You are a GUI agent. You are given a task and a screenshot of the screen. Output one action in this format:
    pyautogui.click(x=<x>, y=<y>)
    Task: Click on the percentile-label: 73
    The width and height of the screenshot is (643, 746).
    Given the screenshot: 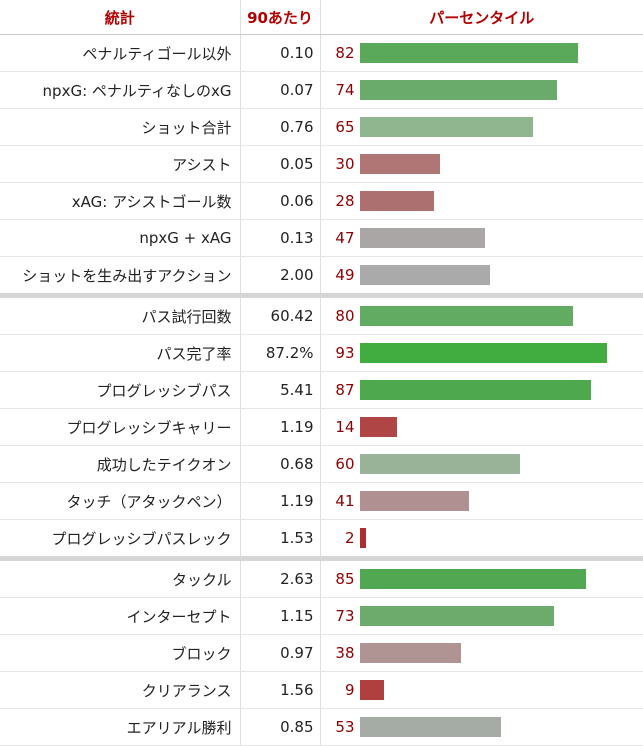 What is the action you would take?
    pyautogui.click(x=345, y=616)
    